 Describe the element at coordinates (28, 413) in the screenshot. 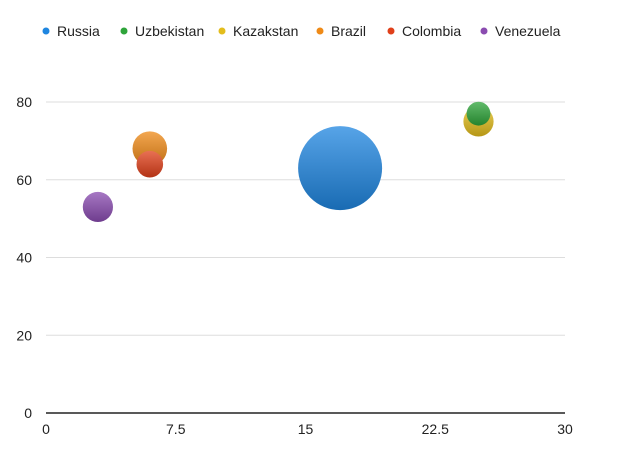

I see `y-tick-label: 0` at that location.